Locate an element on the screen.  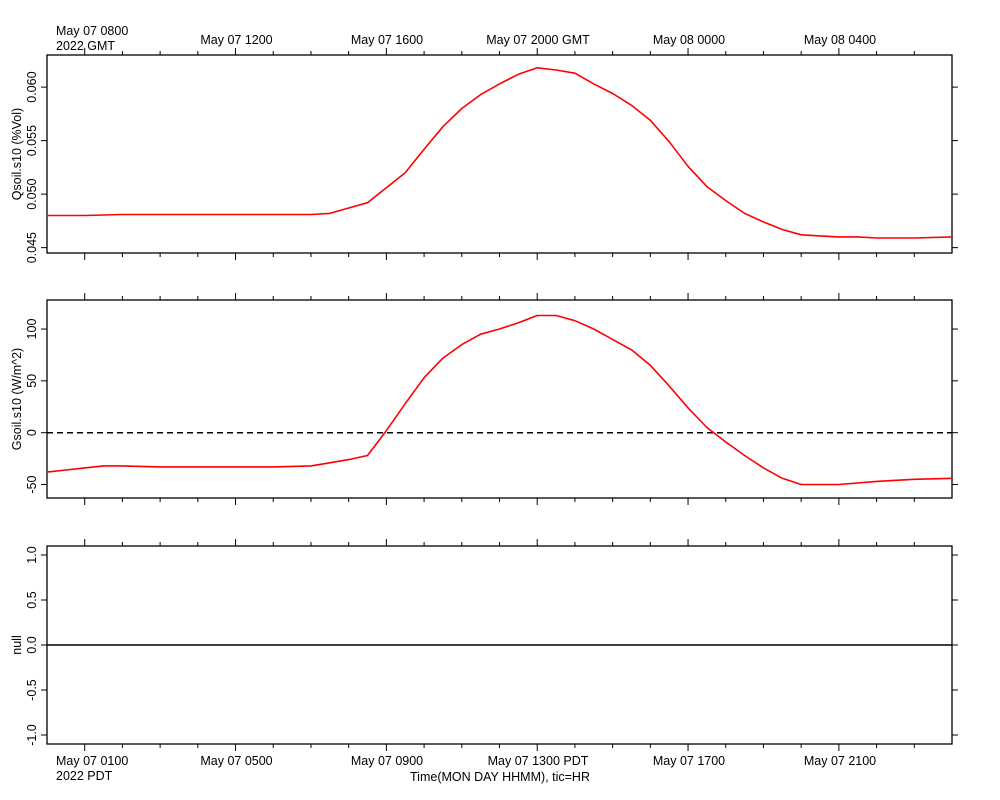
bottom-axis-label: May 07 1300 PDT is located at coordinates (538, 761).